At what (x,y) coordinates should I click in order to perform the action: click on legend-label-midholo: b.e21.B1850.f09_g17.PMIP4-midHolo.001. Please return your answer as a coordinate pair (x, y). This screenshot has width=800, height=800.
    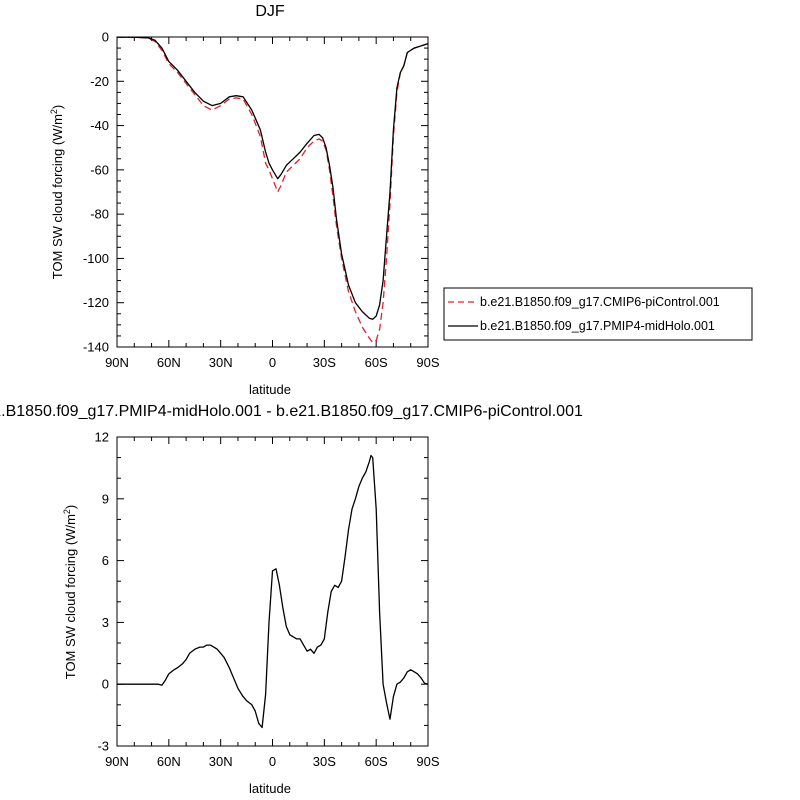
    Looking at the image, I should click on (597, 326).